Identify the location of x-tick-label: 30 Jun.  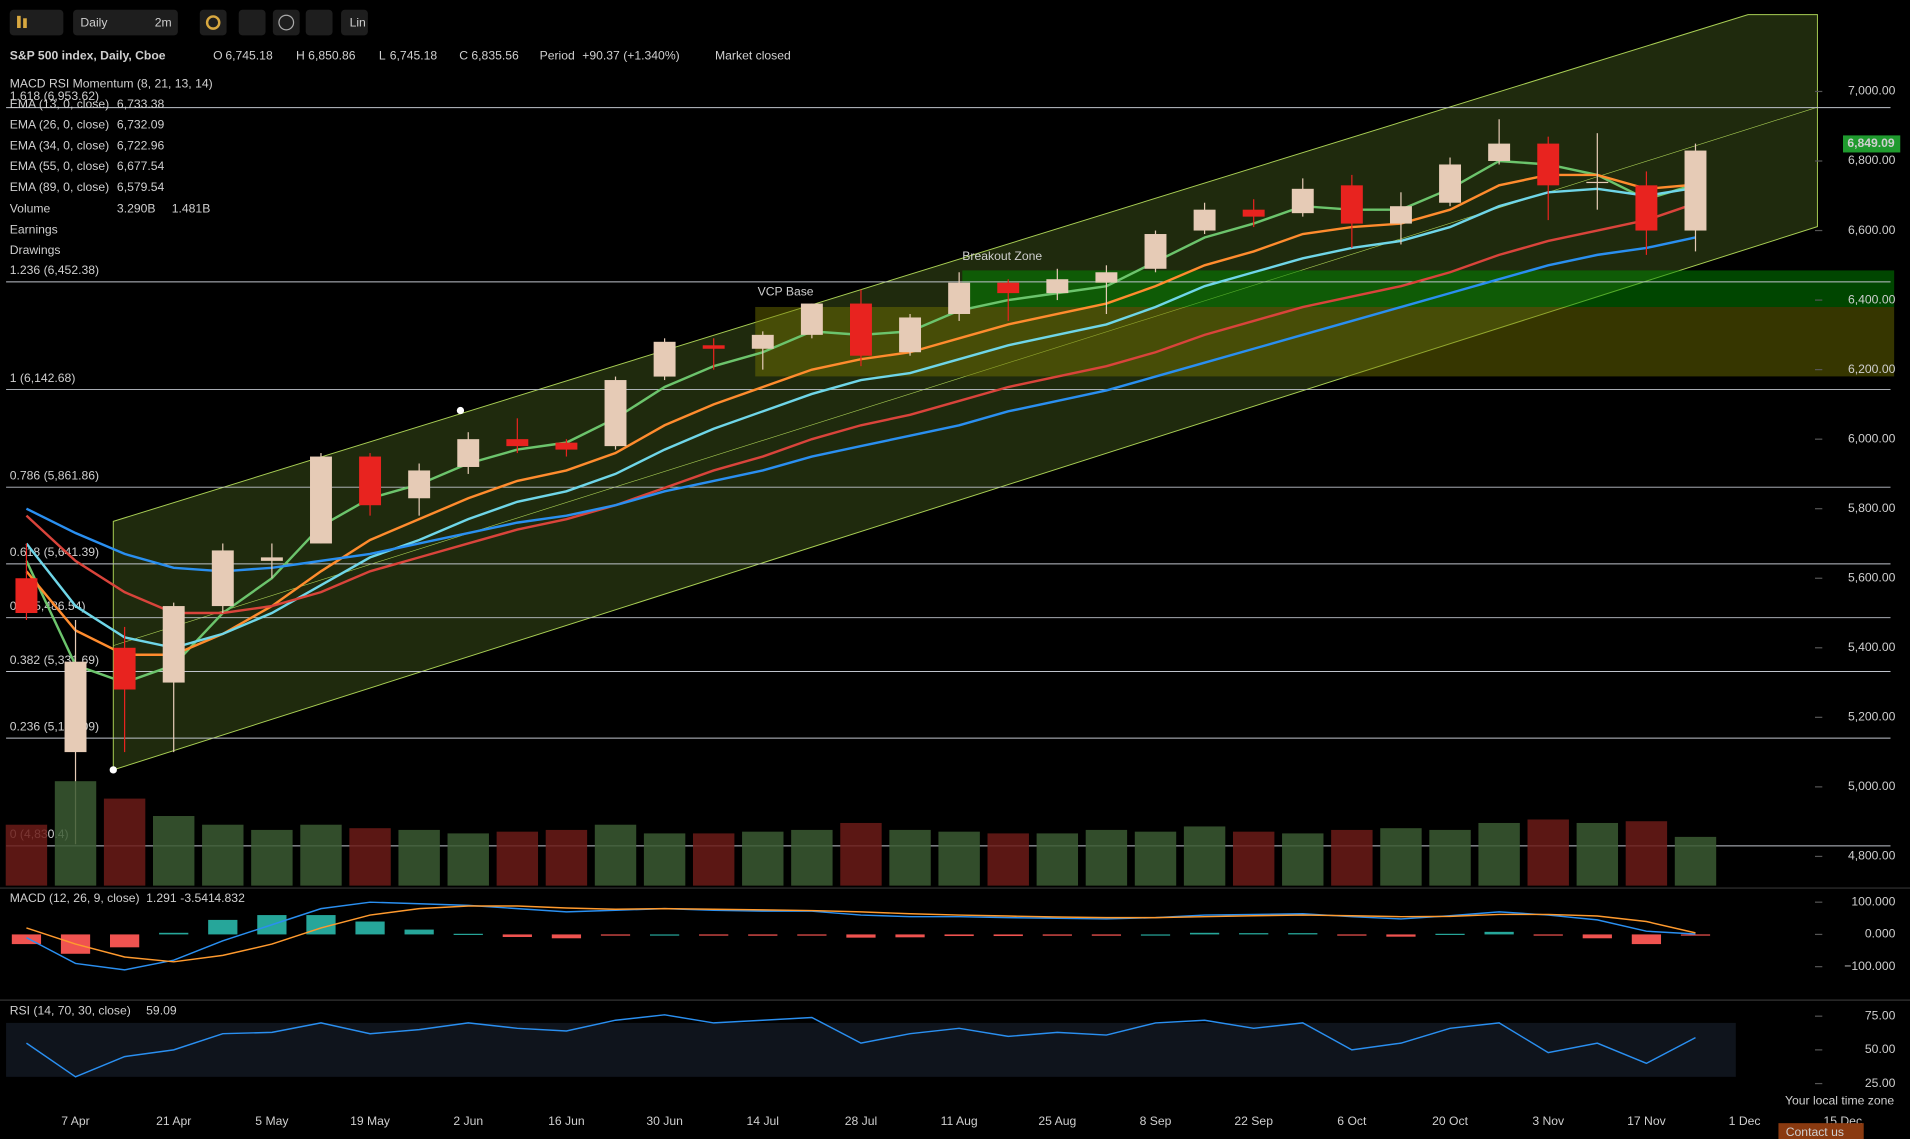
(664, 1121).